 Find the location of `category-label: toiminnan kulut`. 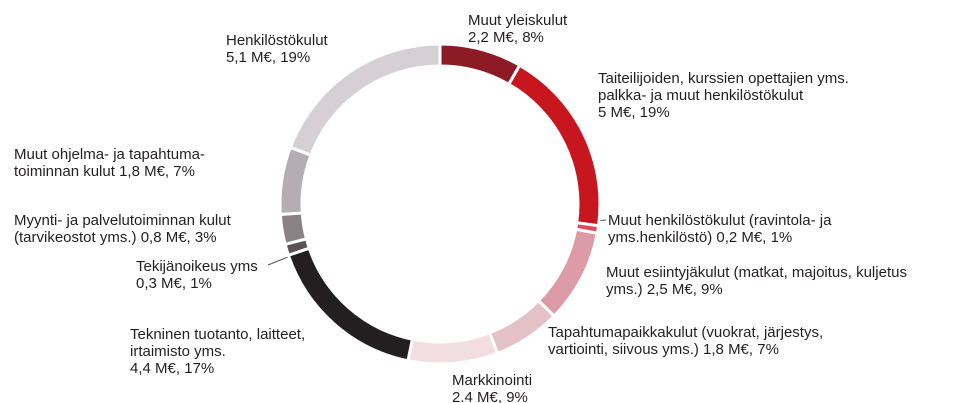

category-label: toiminnan kulut is located at coordinates (64, 171).